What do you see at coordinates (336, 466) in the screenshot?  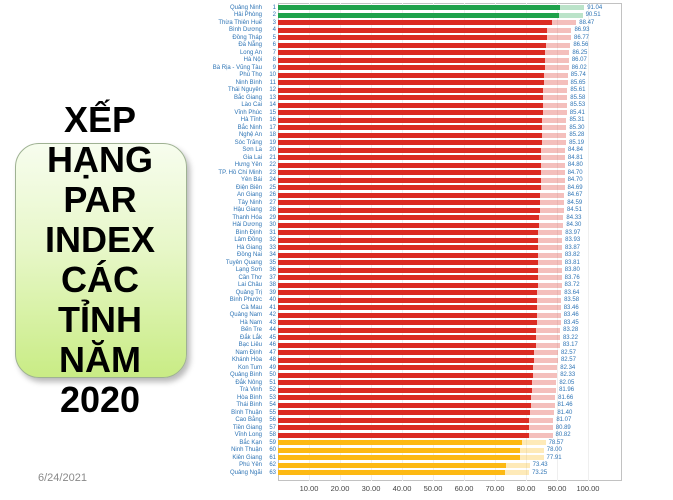 I see `chart-row: Phú Yên 62 73.43` at bounding box center [336, 466].